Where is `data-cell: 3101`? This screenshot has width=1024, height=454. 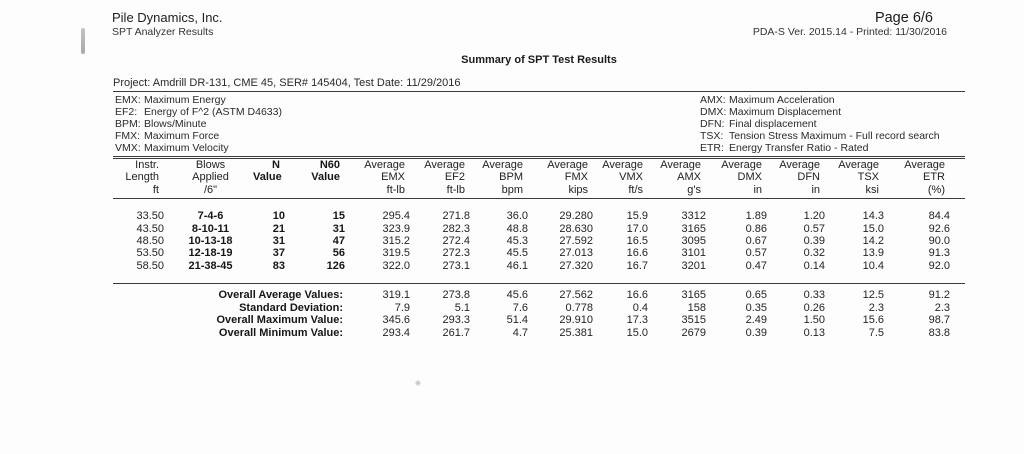
data-cell: 3101 is located at coordinates (693, 253).